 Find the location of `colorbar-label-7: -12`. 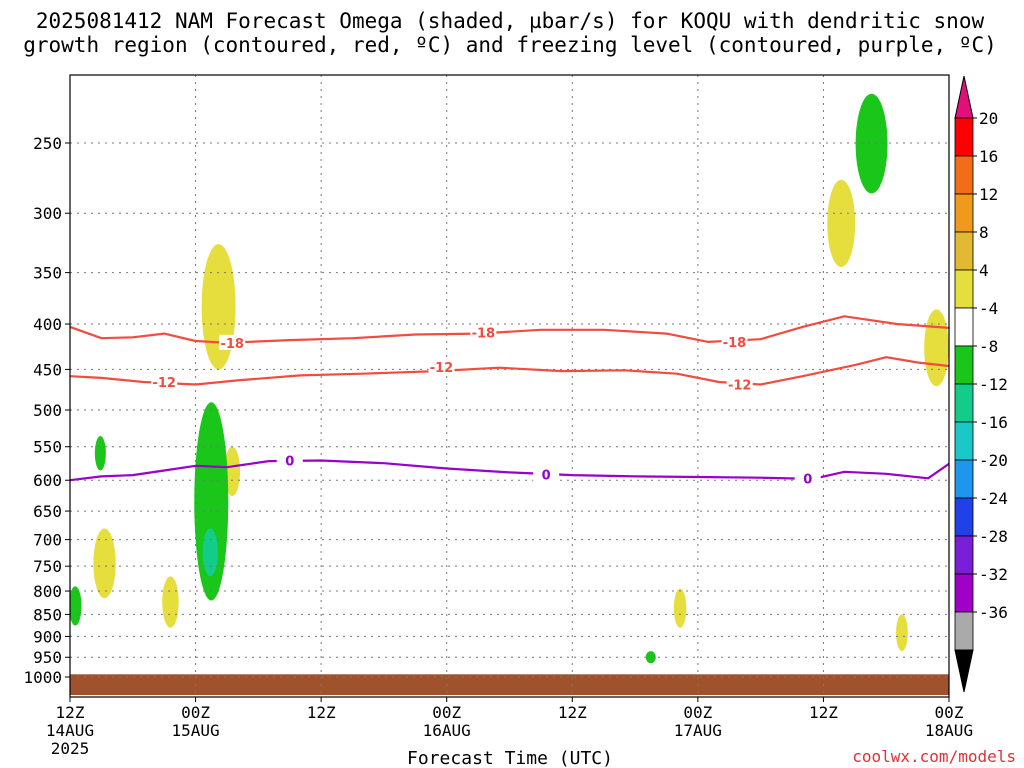

colorbar-label-7: -12 is located at coordinates (993, 384).